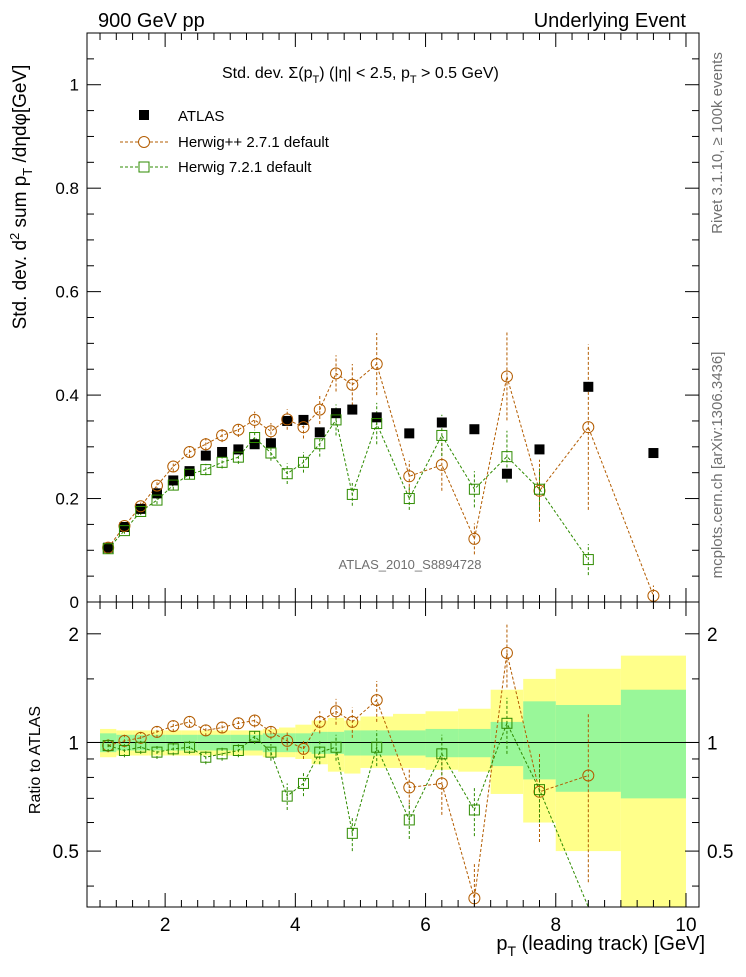 This screenshot has height=977, width=746. I want to click on side-label-top: Rivet 3.1.10, ≥ 100k events, so click(717, 143).